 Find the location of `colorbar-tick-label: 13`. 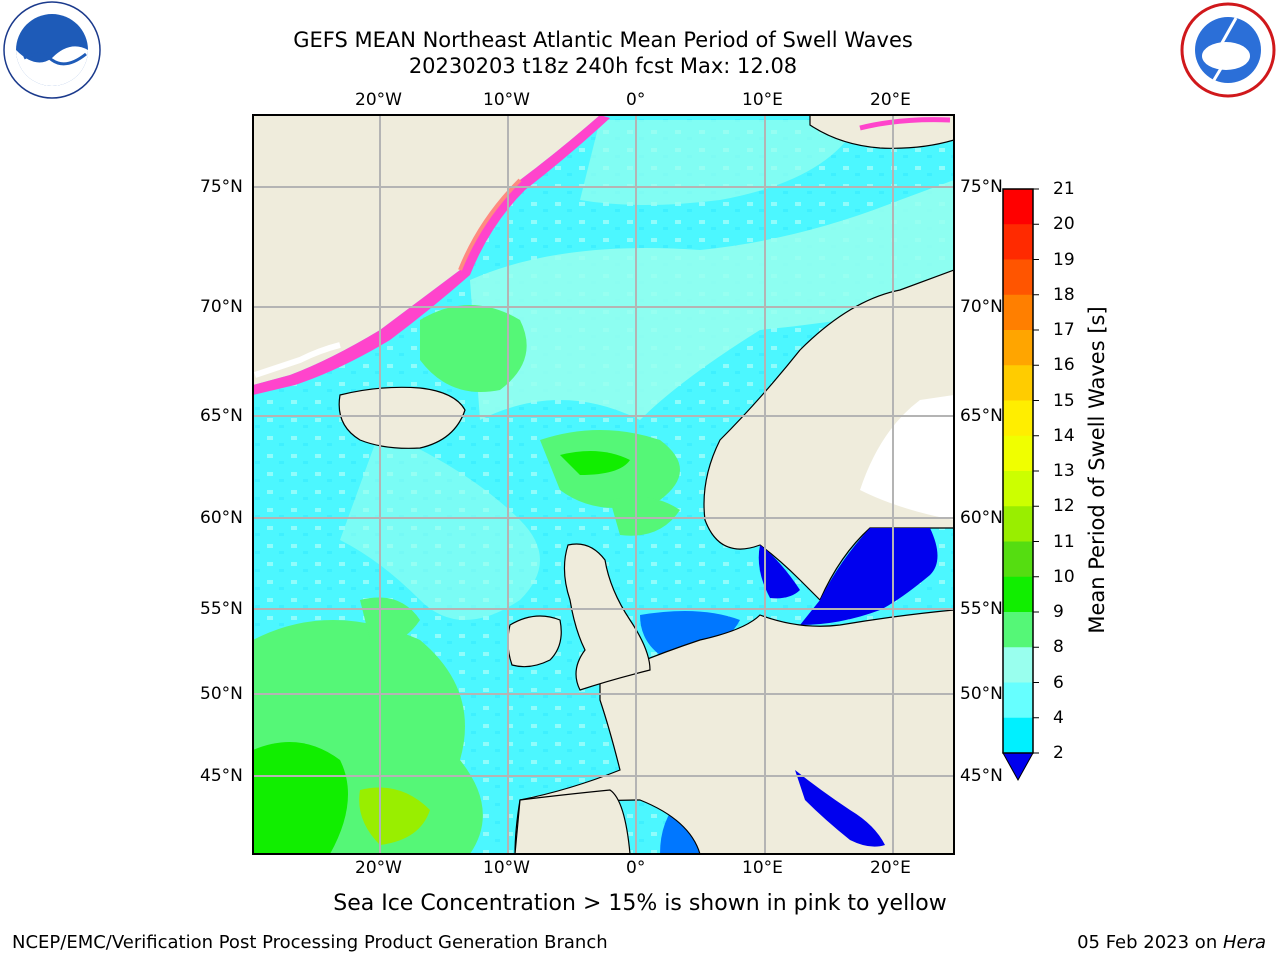

colorbar-tick-label: 13 is located at coordinates (1064, 471).